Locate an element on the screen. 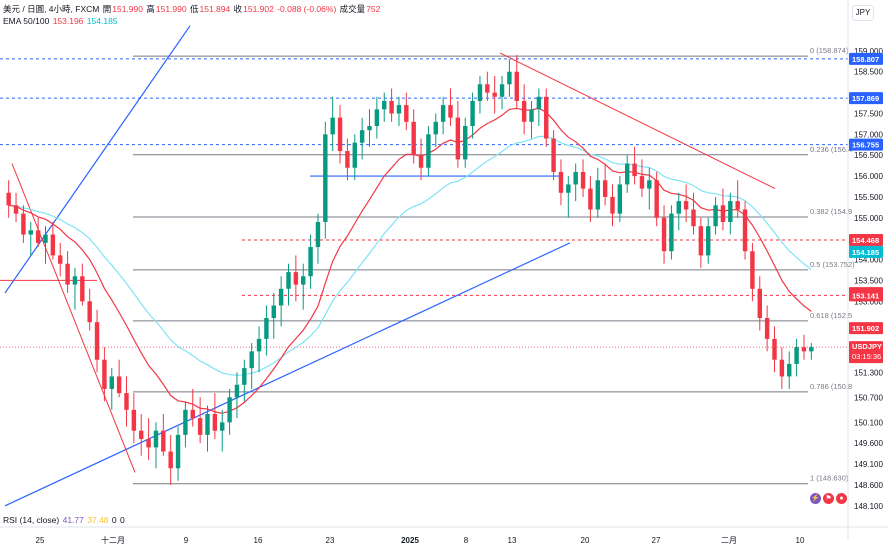 The image size is (888, 550). price-tick-label: 150.100 is located at coordinates (868, 422).